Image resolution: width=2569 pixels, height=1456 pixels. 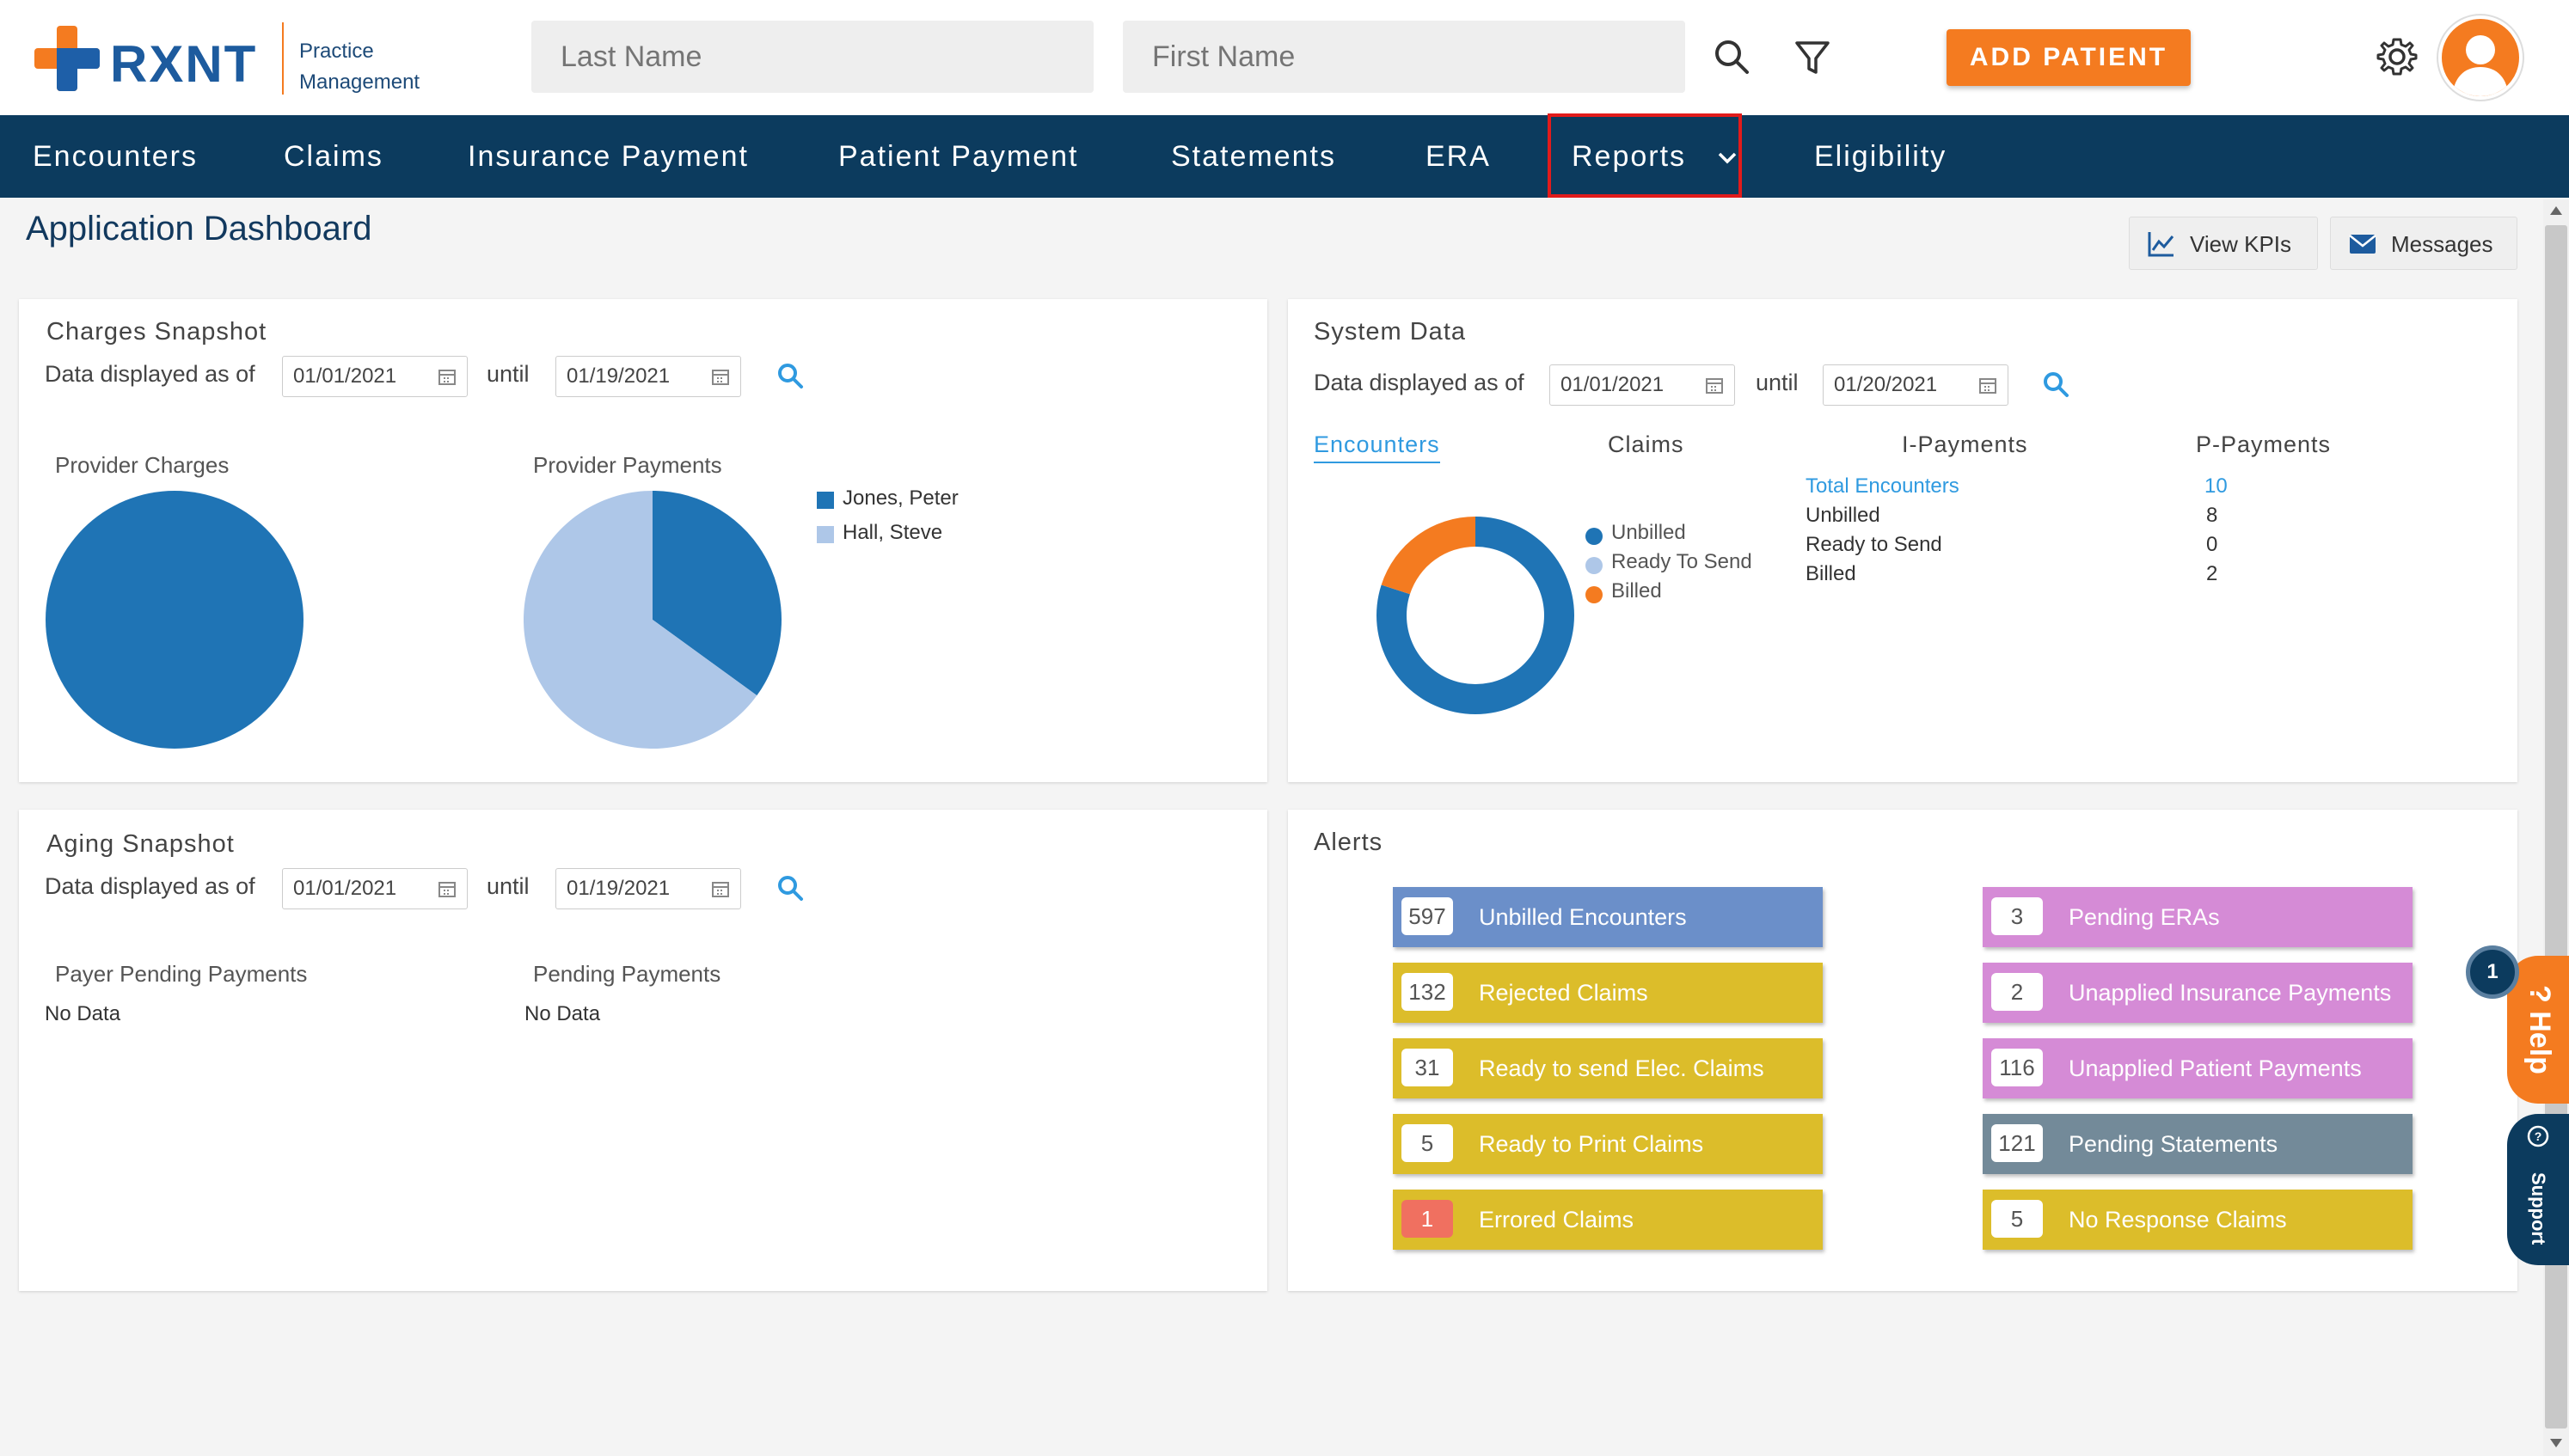 What do you see at coordinates (2212, 544) in the screenshot?
I see `stat-ready-to-send-value: 0` at bounding box center [2212, 544].